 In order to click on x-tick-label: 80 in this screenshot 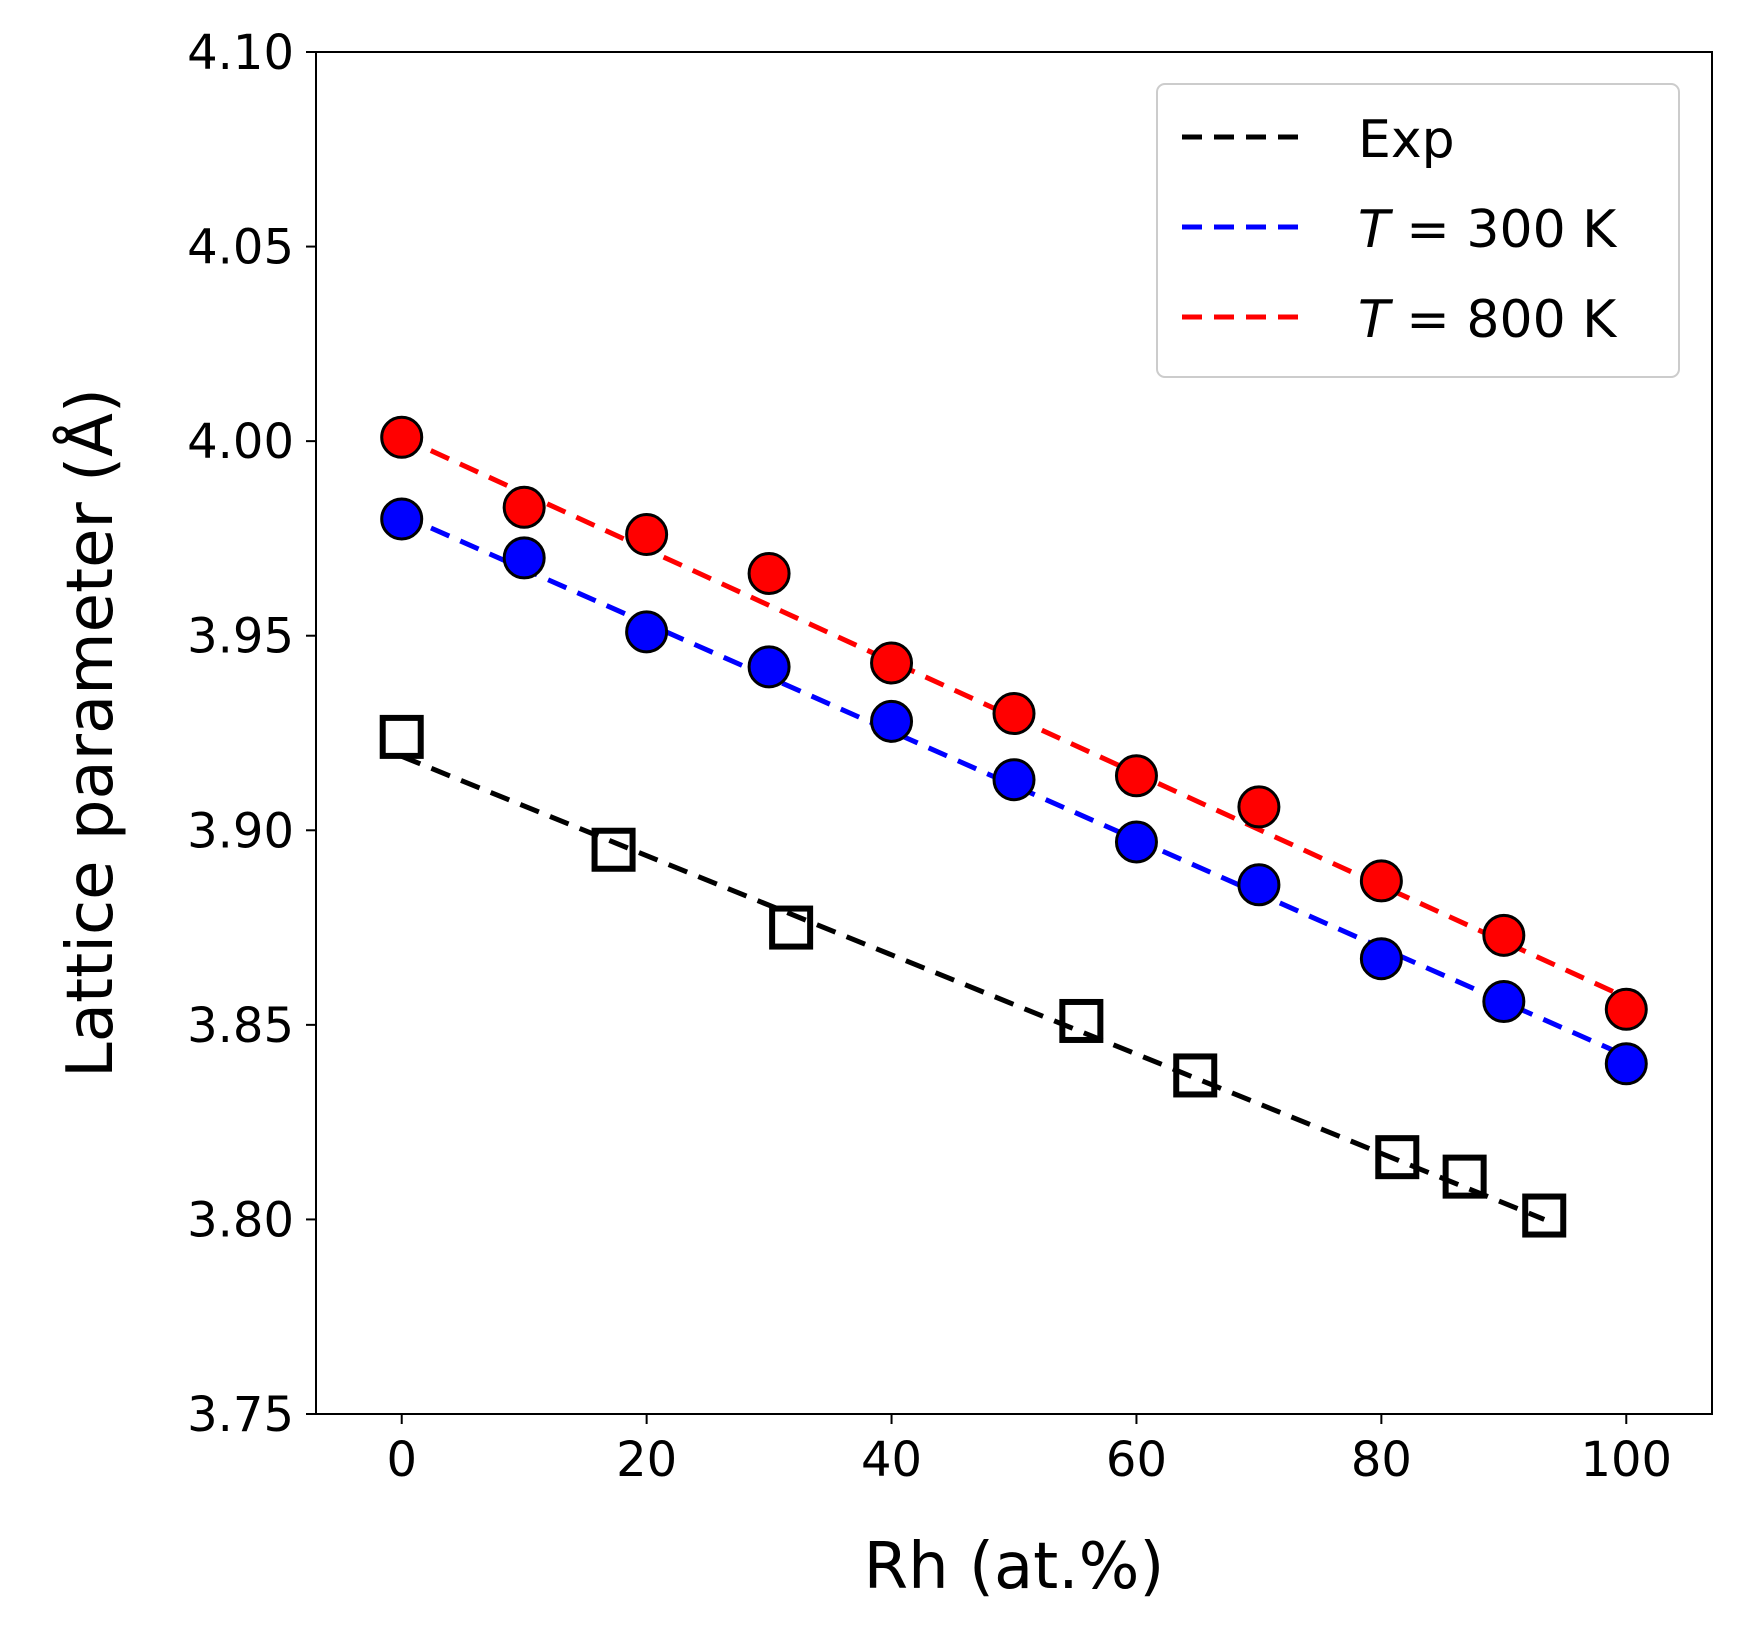, I will do `click(1381, 1460)`.